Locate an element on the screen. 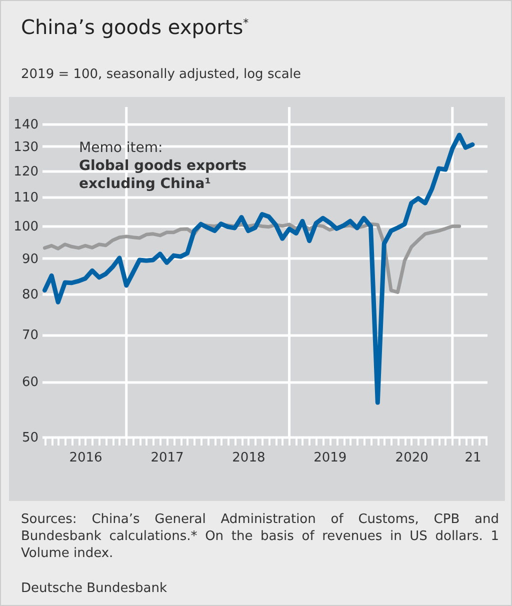 This screenshot has width=512, height=606. y-tick-label: 60 is located at coordinates (30, 382).